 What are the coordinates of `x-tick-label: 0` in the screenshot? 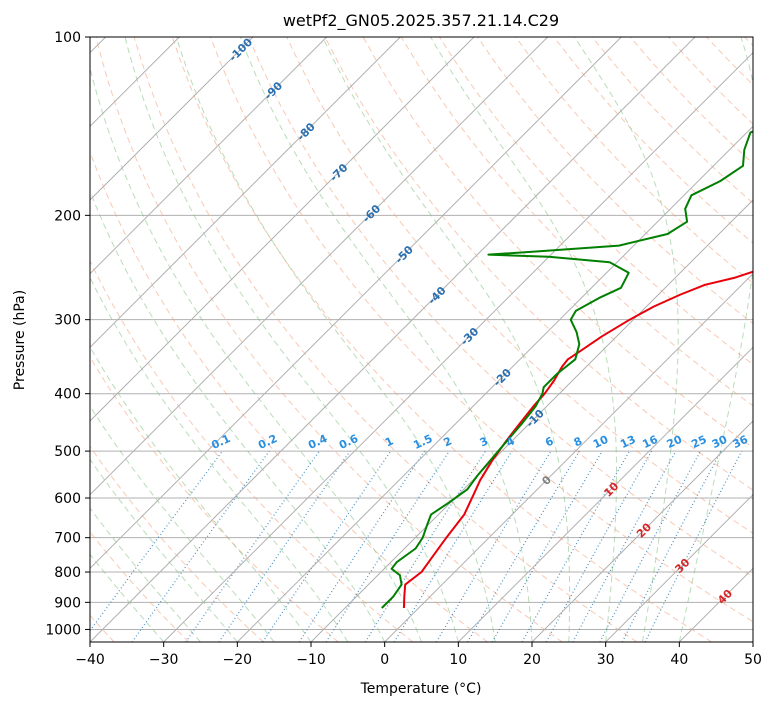 It's located at (384, 660).